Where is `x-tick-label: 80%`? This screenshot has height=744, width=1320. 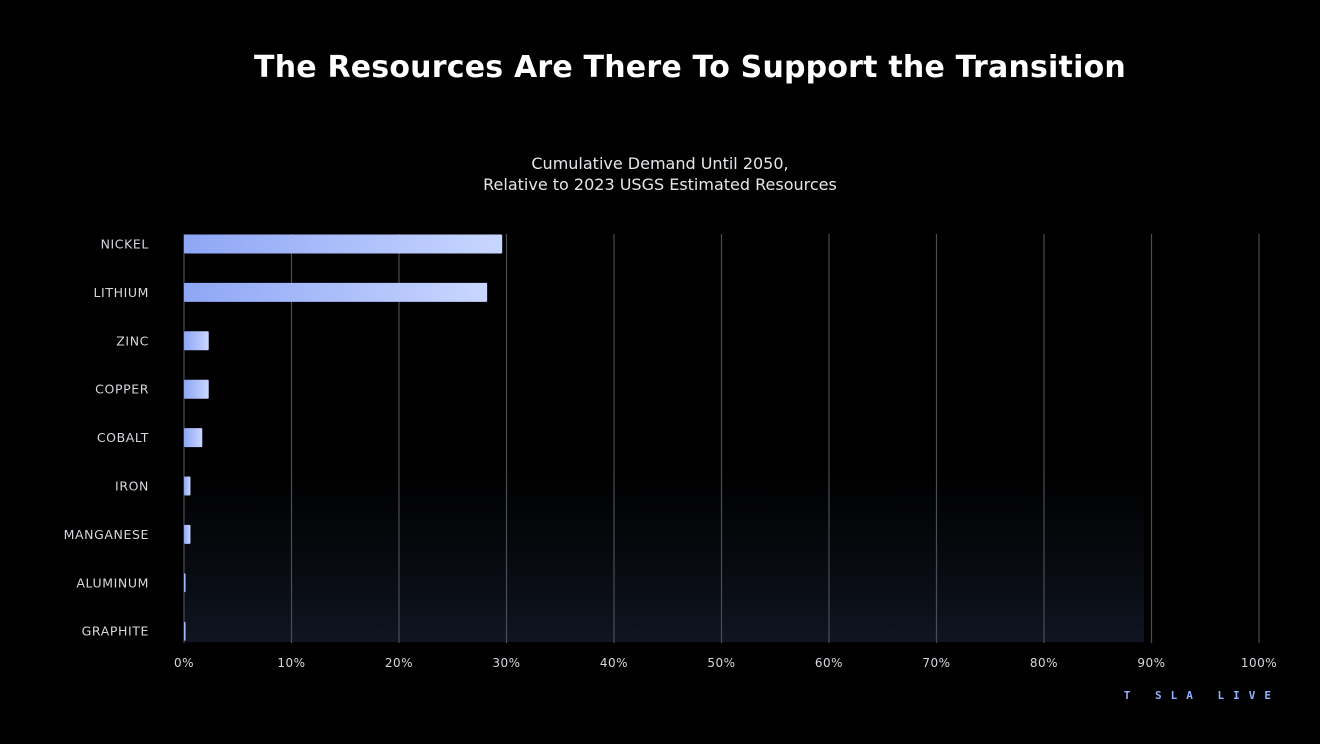 x-tick-label: 80% is located at coordinates (1044, 663).